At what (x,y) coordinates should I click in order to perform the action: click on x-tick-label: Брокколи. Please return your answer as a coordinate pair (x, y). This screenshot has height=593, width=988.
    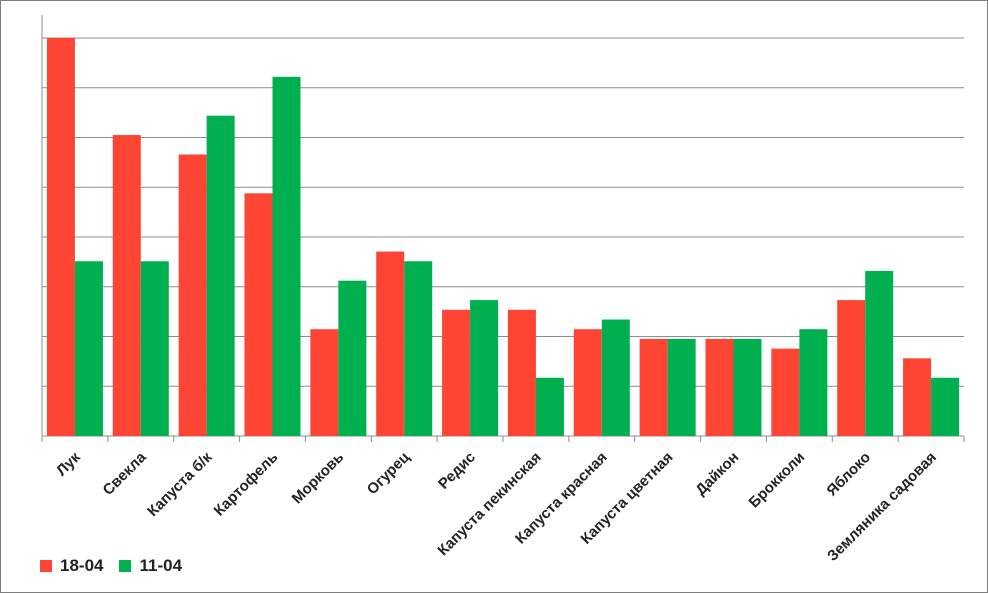
    Looking at the image, I should click on (777, 480).